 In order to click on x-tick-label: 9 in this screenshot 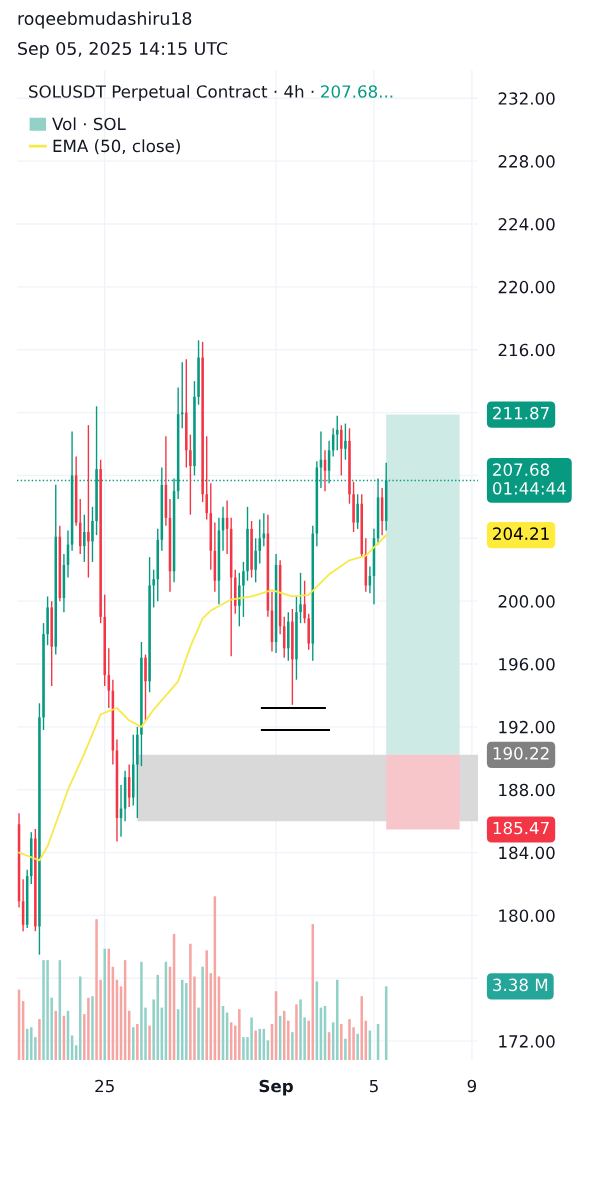, I will do `click(472, 1086)`.